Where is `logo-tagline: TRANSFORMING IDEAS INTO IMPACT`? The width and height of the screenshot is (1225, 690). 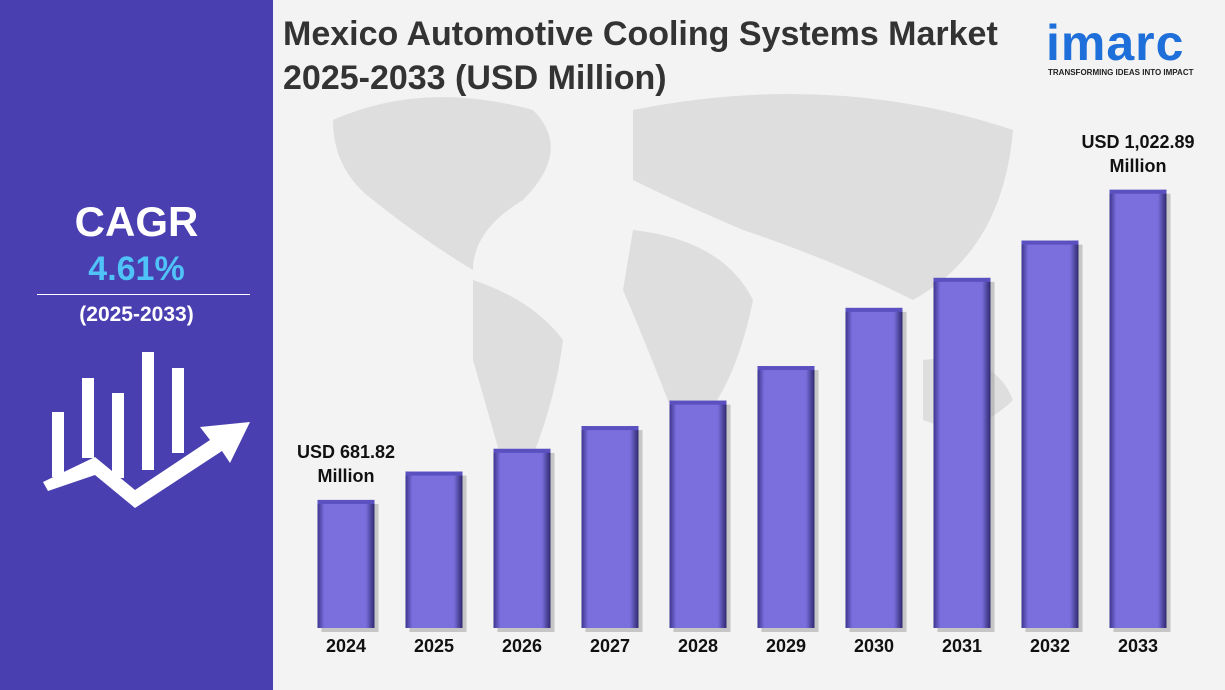 logo-tagline: TRANSFORMING IDEAS INTO IMPACT is located at coordinates (1121, 72).